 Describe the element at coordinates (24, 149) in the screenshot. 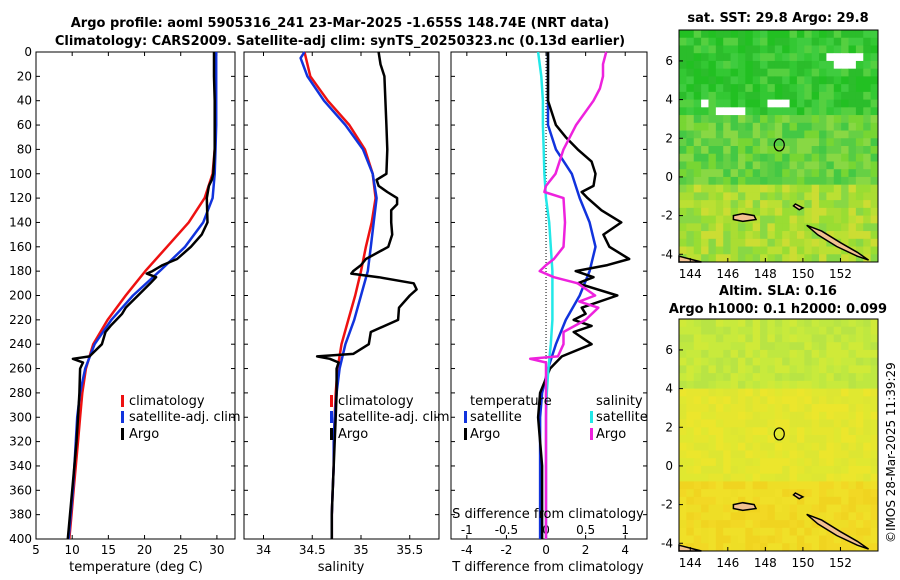

I see `y-tick-label: 80` at that location.